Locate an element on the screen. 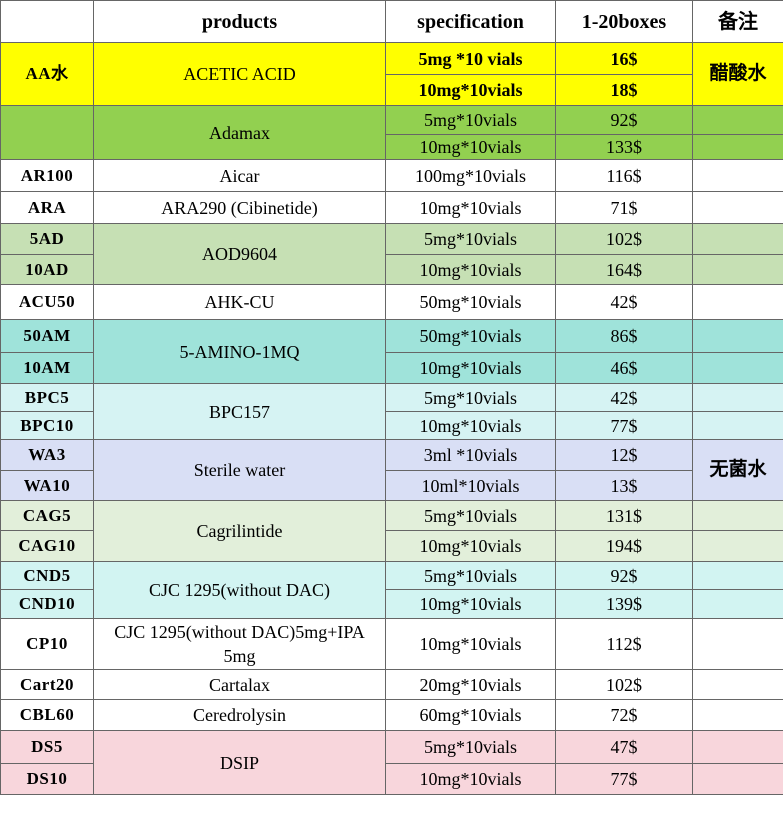 This screenshot has height=818, width=783. price-cell: 133$ is located at coordinates (624, 147).